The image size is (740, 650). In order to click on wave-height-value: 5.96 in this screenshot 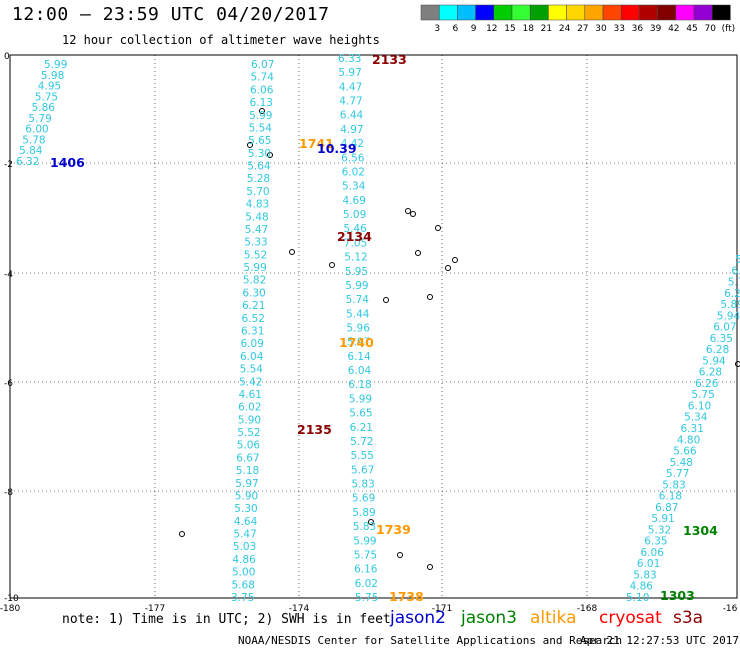, I will do `click(359, 329)`.